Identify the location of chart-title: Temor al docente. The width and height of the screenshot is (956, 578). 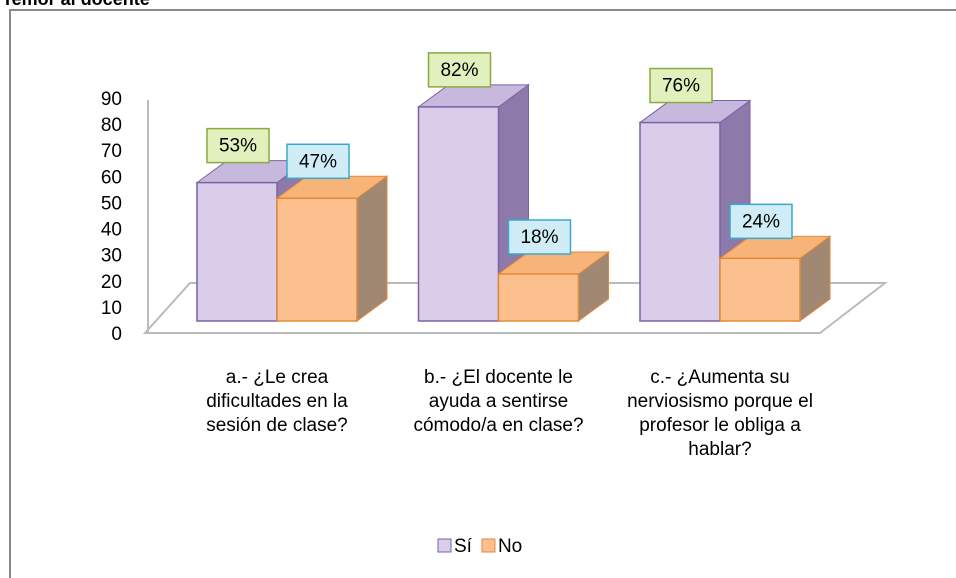
(76, 4).